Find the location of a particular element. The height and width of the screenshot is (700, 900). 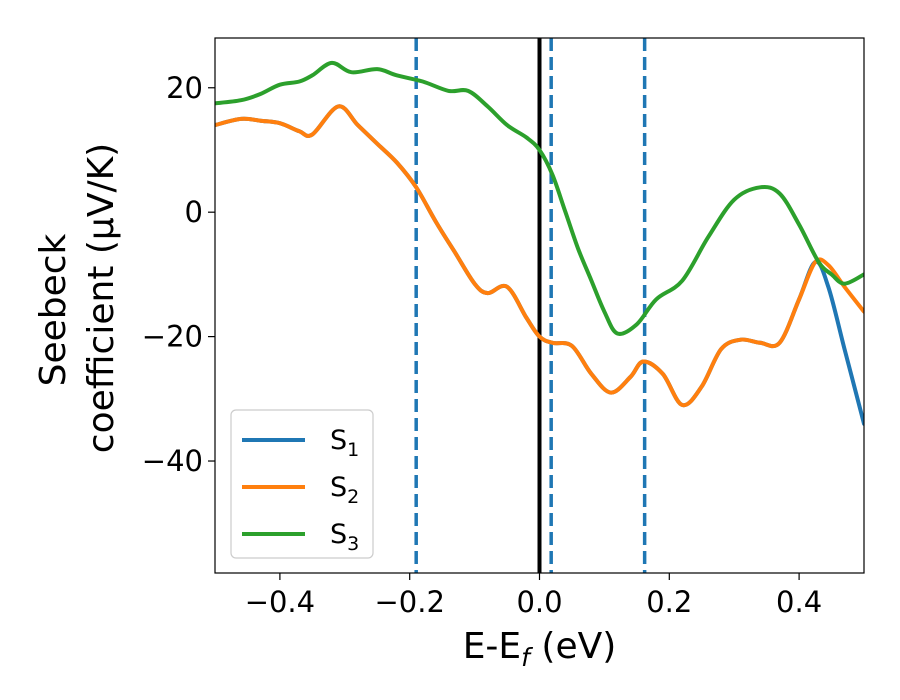

legend-label-s3: S3 is located at coordinates (344, 537).